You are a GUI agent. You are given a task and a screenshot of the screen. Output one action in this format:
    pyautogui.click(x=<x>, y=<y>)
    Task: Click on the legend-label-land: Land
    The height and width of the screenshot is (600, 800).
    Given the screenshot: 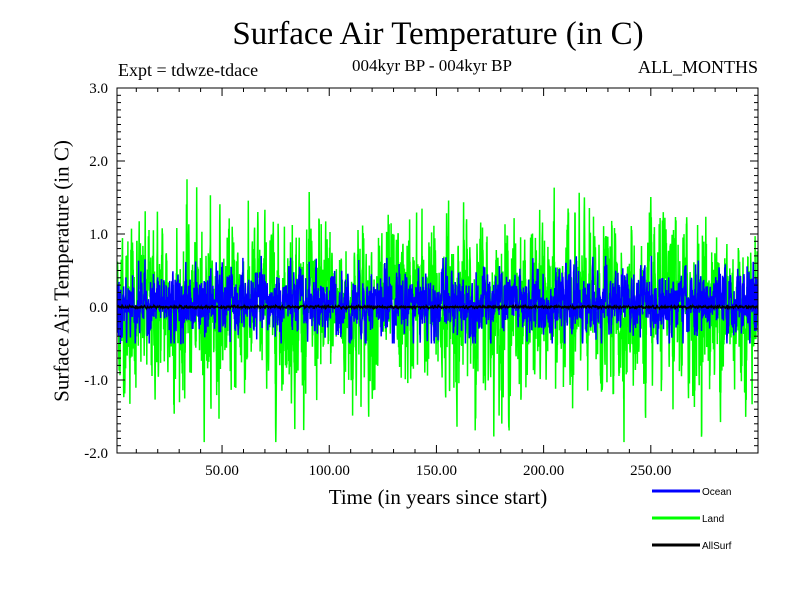 What is the action you would take?
    pyautogui.click(x=713, y=519)
    